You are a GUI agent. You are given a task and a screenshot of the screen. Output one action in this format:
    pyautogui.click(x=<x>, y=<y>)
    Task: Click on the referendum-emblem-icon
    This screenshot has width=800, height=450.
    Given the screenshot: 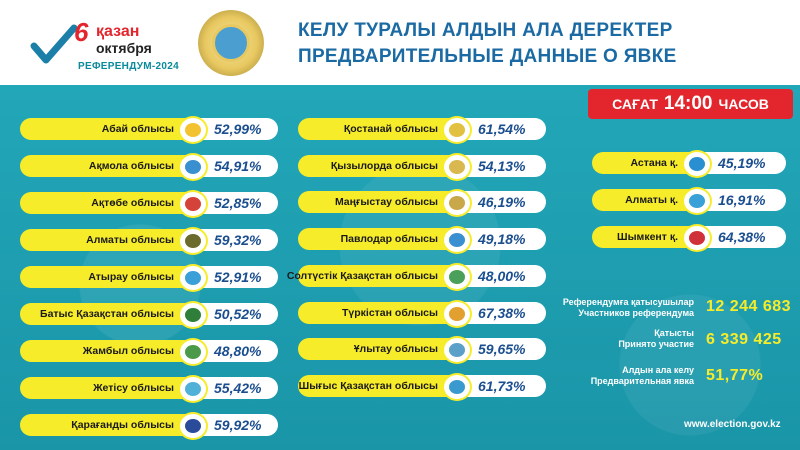 What is the action you would take?
    pyautogui.click(x=231, y=43)
    